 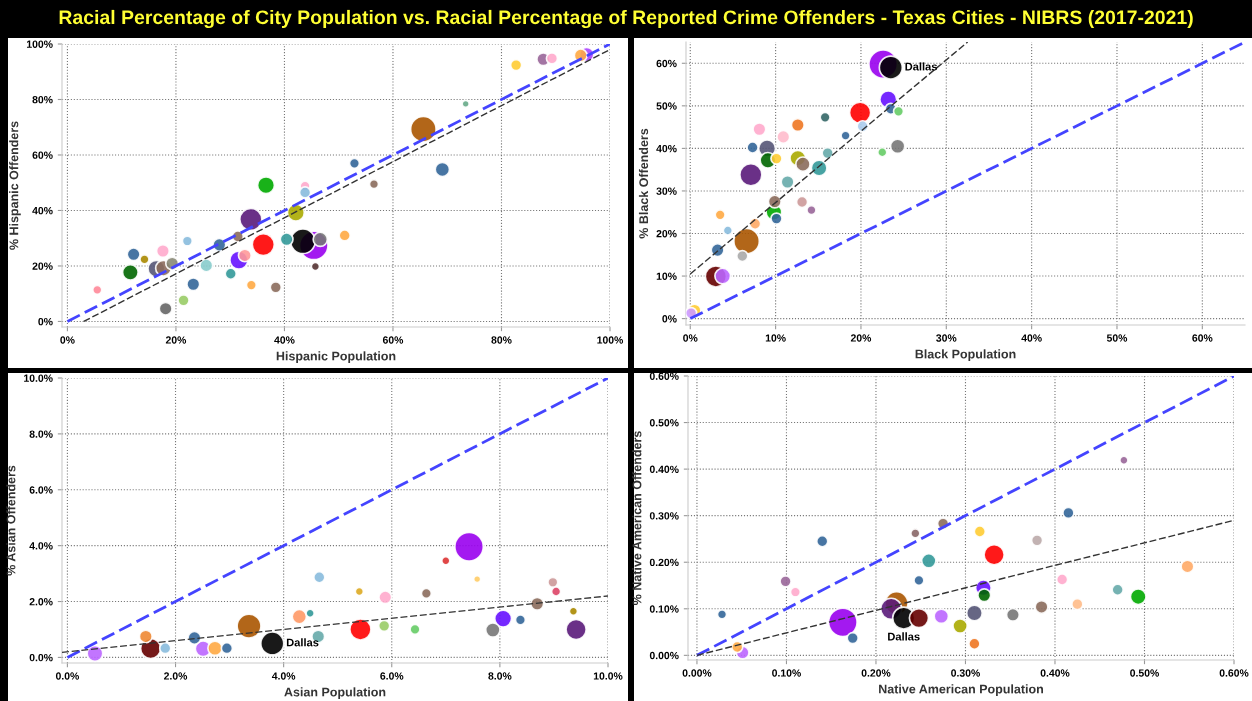 I want to click on x-axis-title: Black Population, so click(x=965, y=355).